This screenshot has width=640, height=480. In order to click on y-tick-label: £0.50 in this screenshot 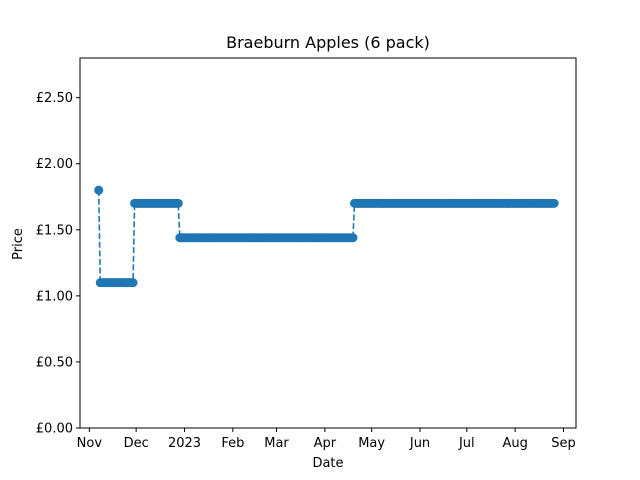, I will do `click(54, 362)`.